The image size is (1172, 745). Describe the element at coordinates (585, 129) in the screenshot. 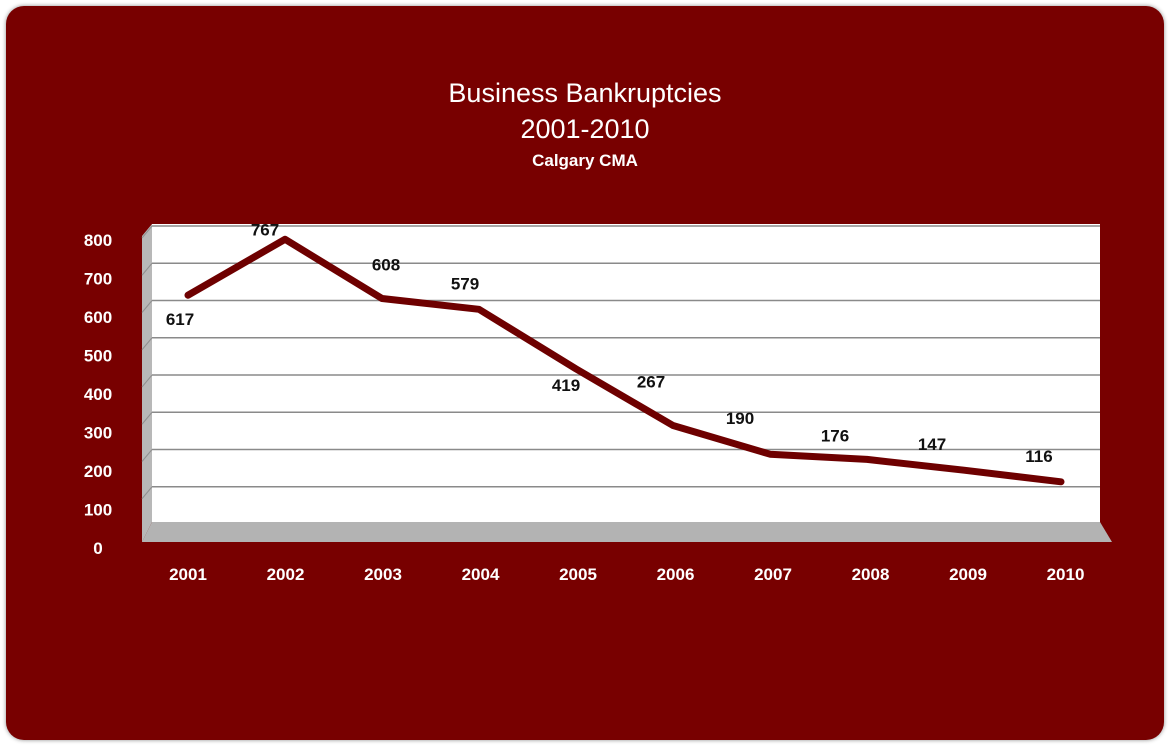

I see `chart-subtitle: 2001-2010` at that location.